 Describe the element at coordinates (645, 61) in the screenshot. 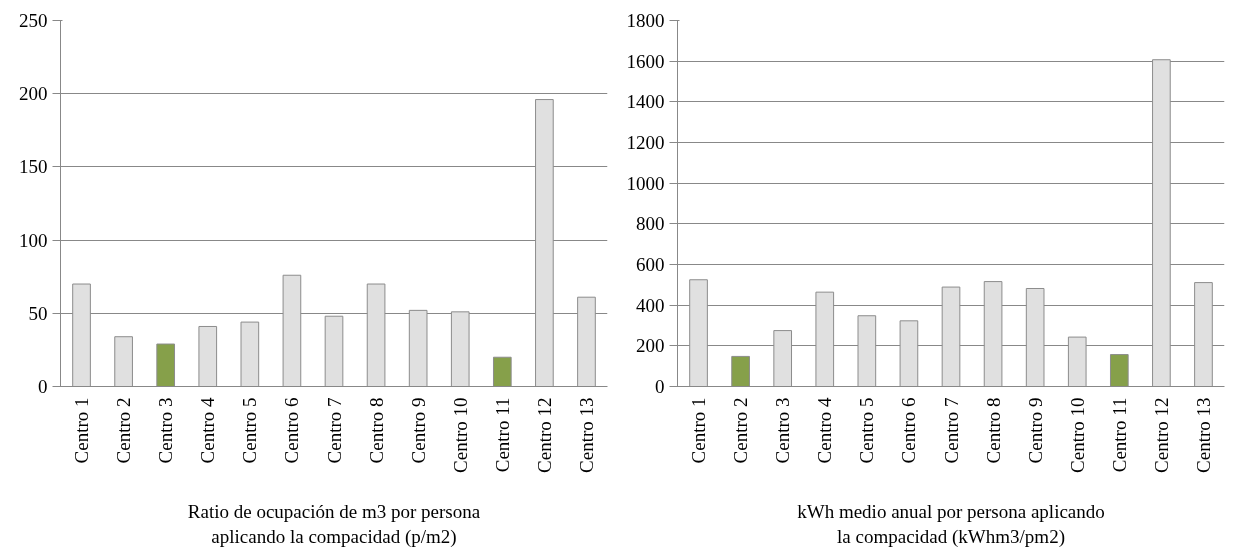

I see `y-tick-label: 1600` at that location.